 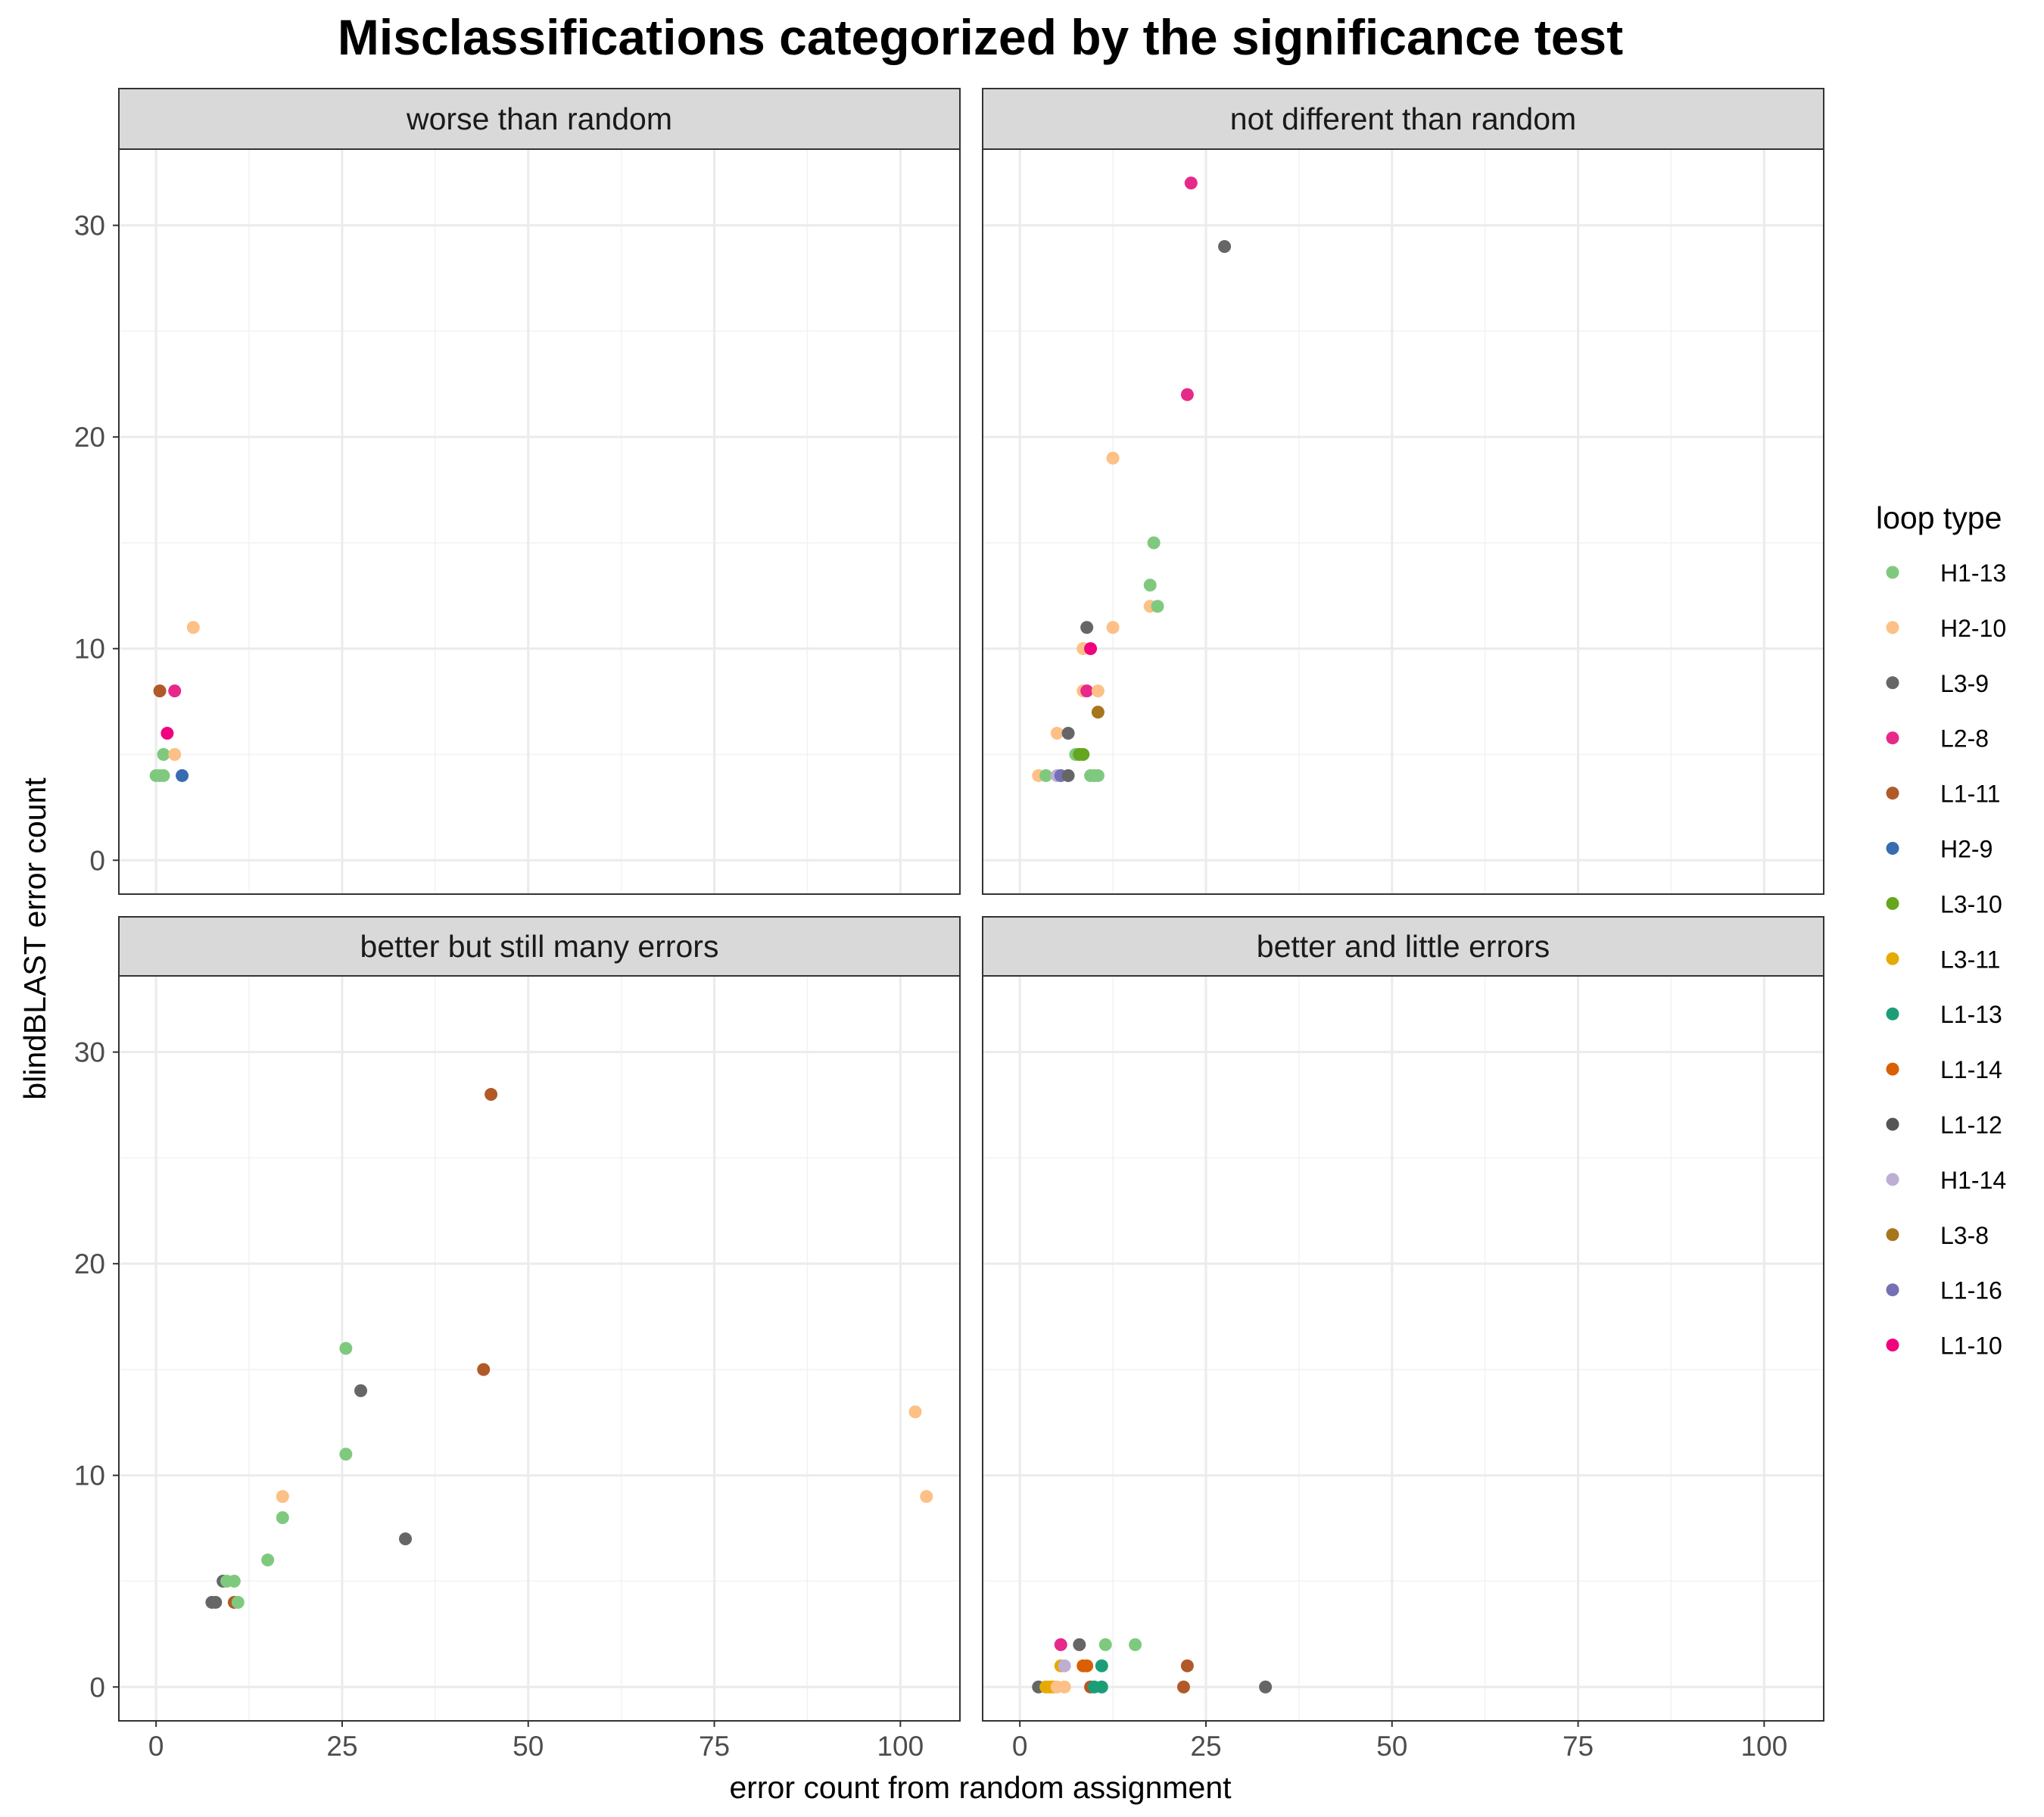 I want to click on legend-item: L1-14, so click(x=1944, y=1069).